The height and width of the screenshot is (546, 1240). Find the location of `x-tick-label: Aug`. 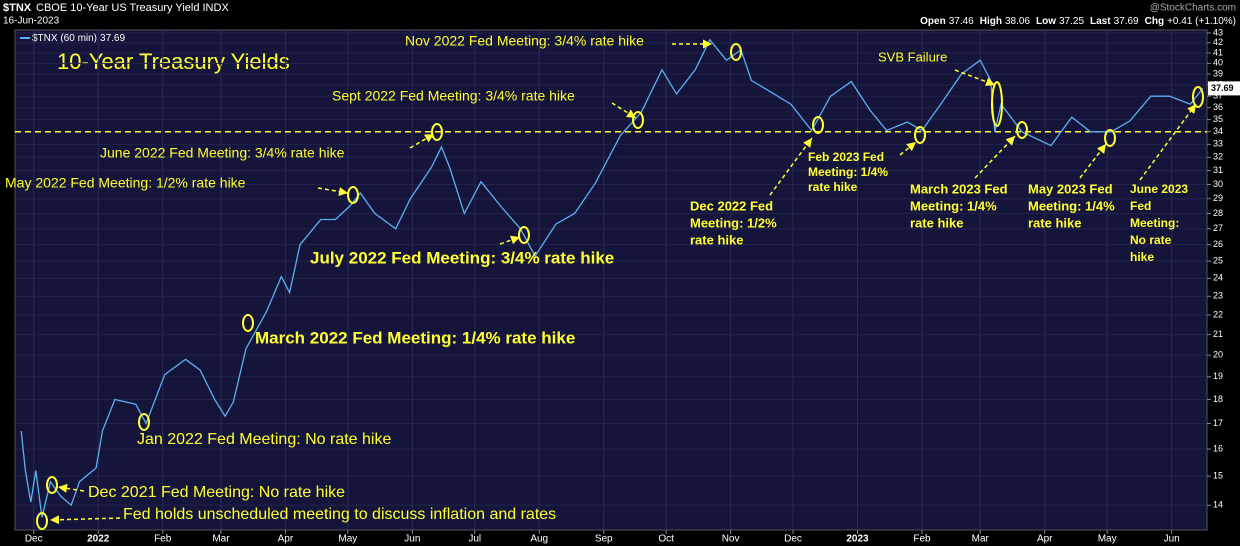

x-tick-label: Aug is located at coordinates (539, 539).